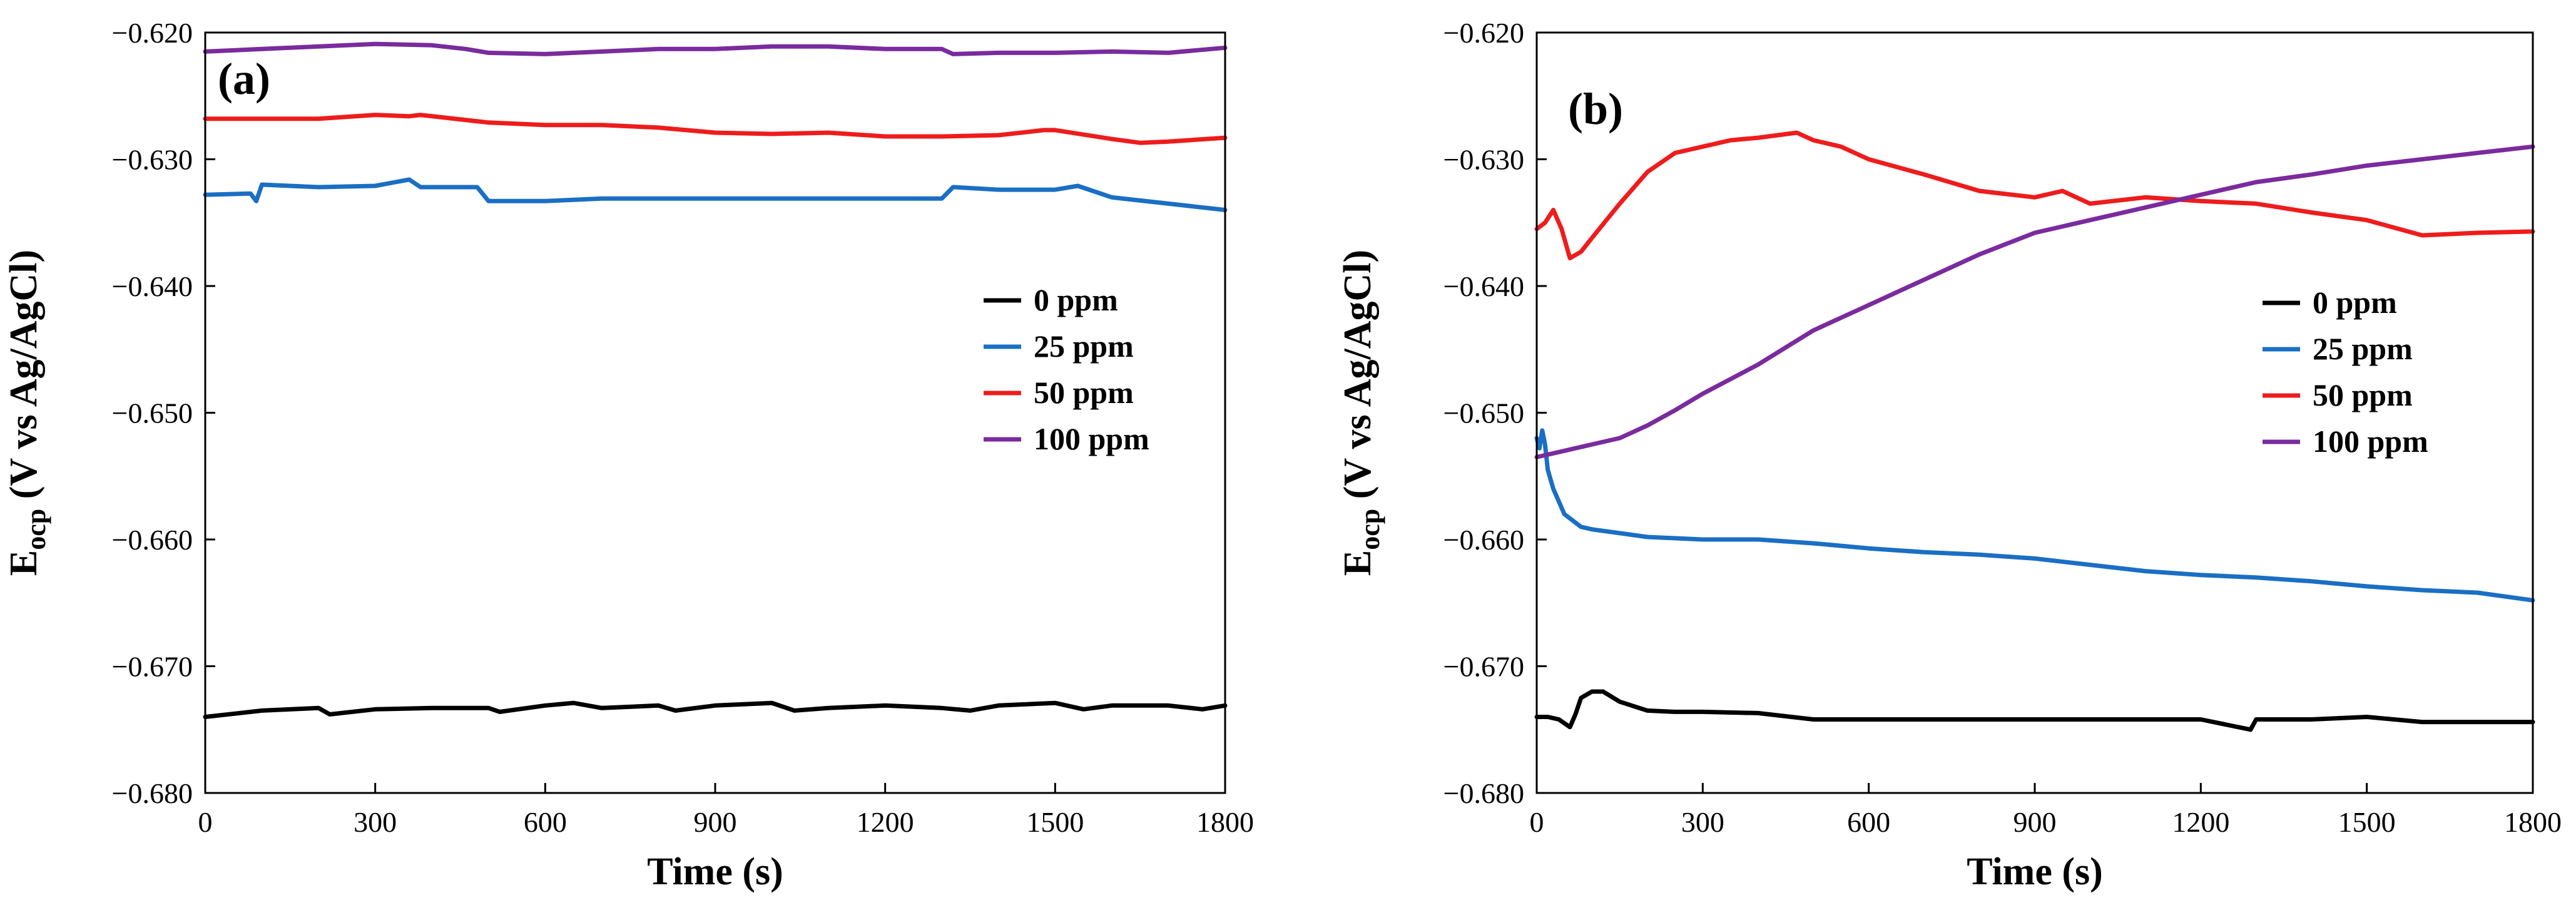  Describe the element at coordinates (1596, 109) in the screenshot. I see `panel-label: (b)` at that location.